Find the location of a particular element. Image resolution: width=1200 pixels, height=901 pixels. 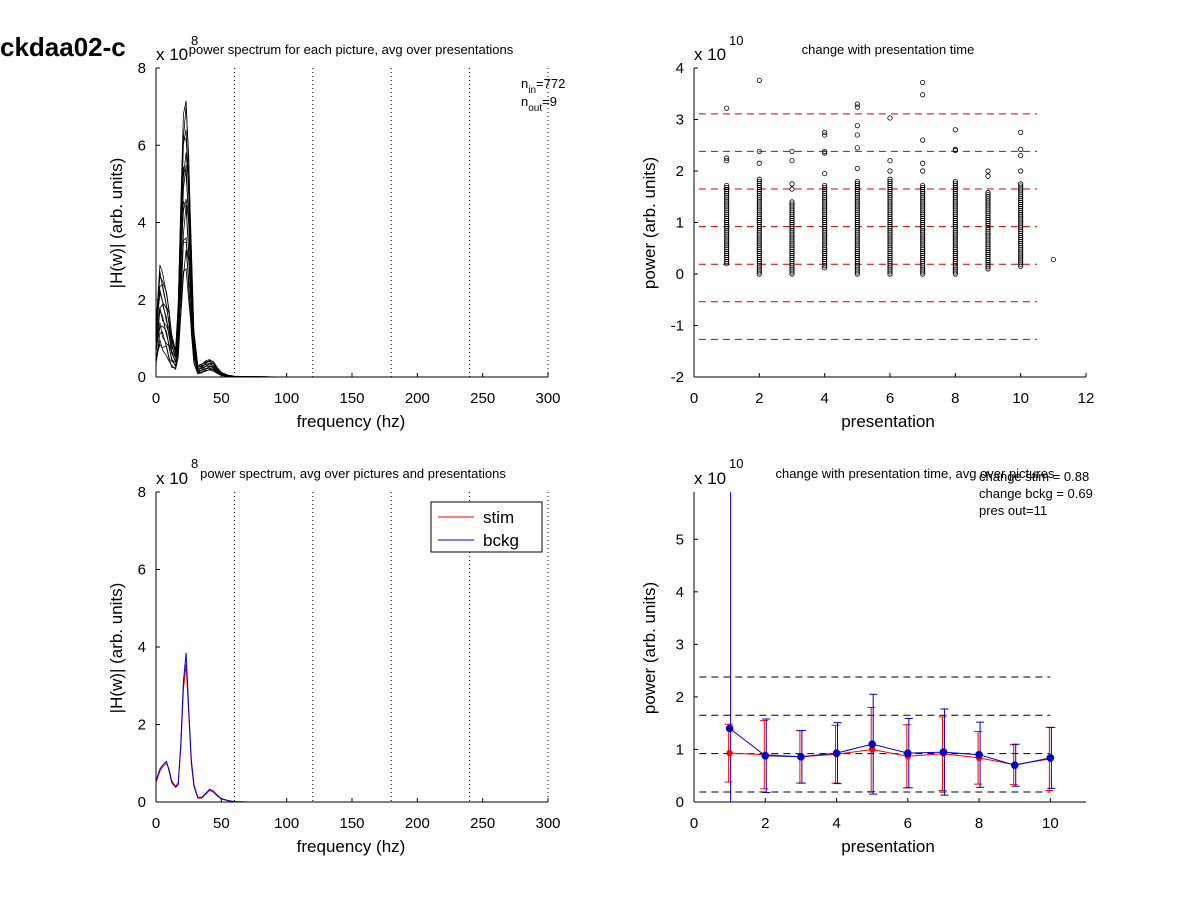

x-tick-label: 200 is located at coordinates (417, 823).